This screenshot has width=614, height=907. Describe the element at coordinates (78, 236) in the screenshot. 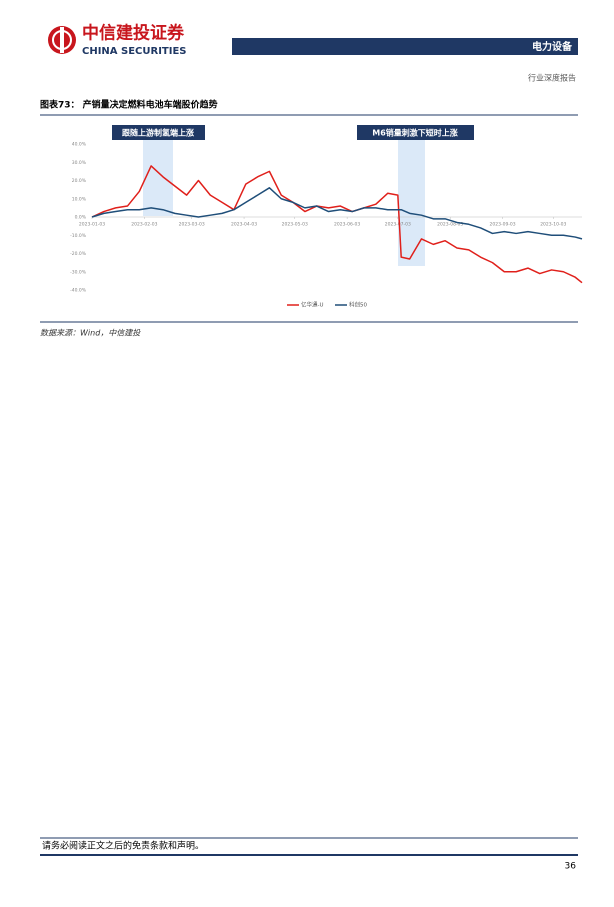

I see `y-tick-label: -10.0%` at that location.